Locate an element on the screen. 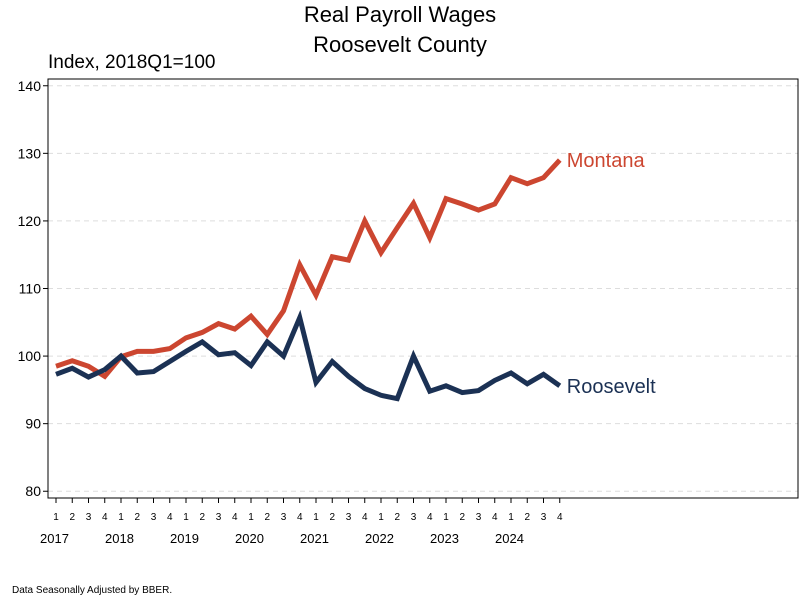 Image resolution: width=800 pixels, height=600 pixels. year-label: 2020 is located at coordinates (249, 538).